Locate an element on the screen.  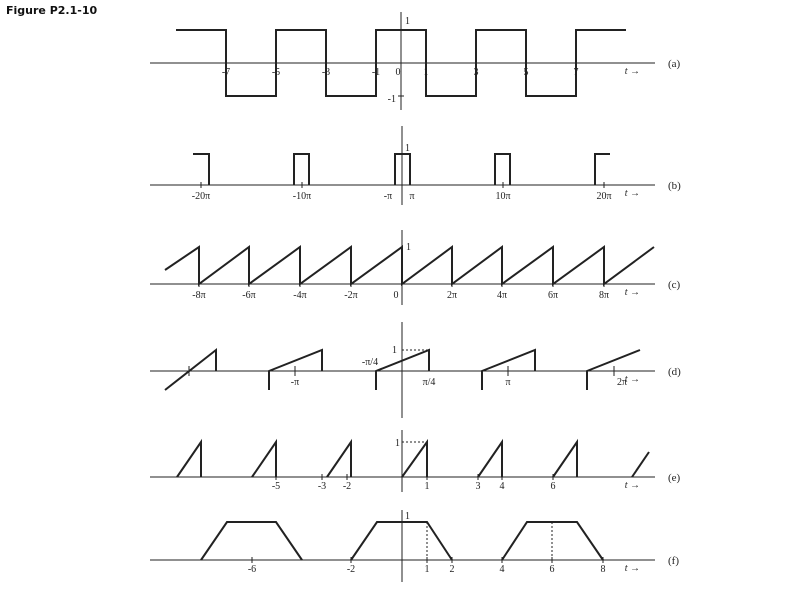
x-tick-label-c-5: 2π is located at coordinates (452, 295).